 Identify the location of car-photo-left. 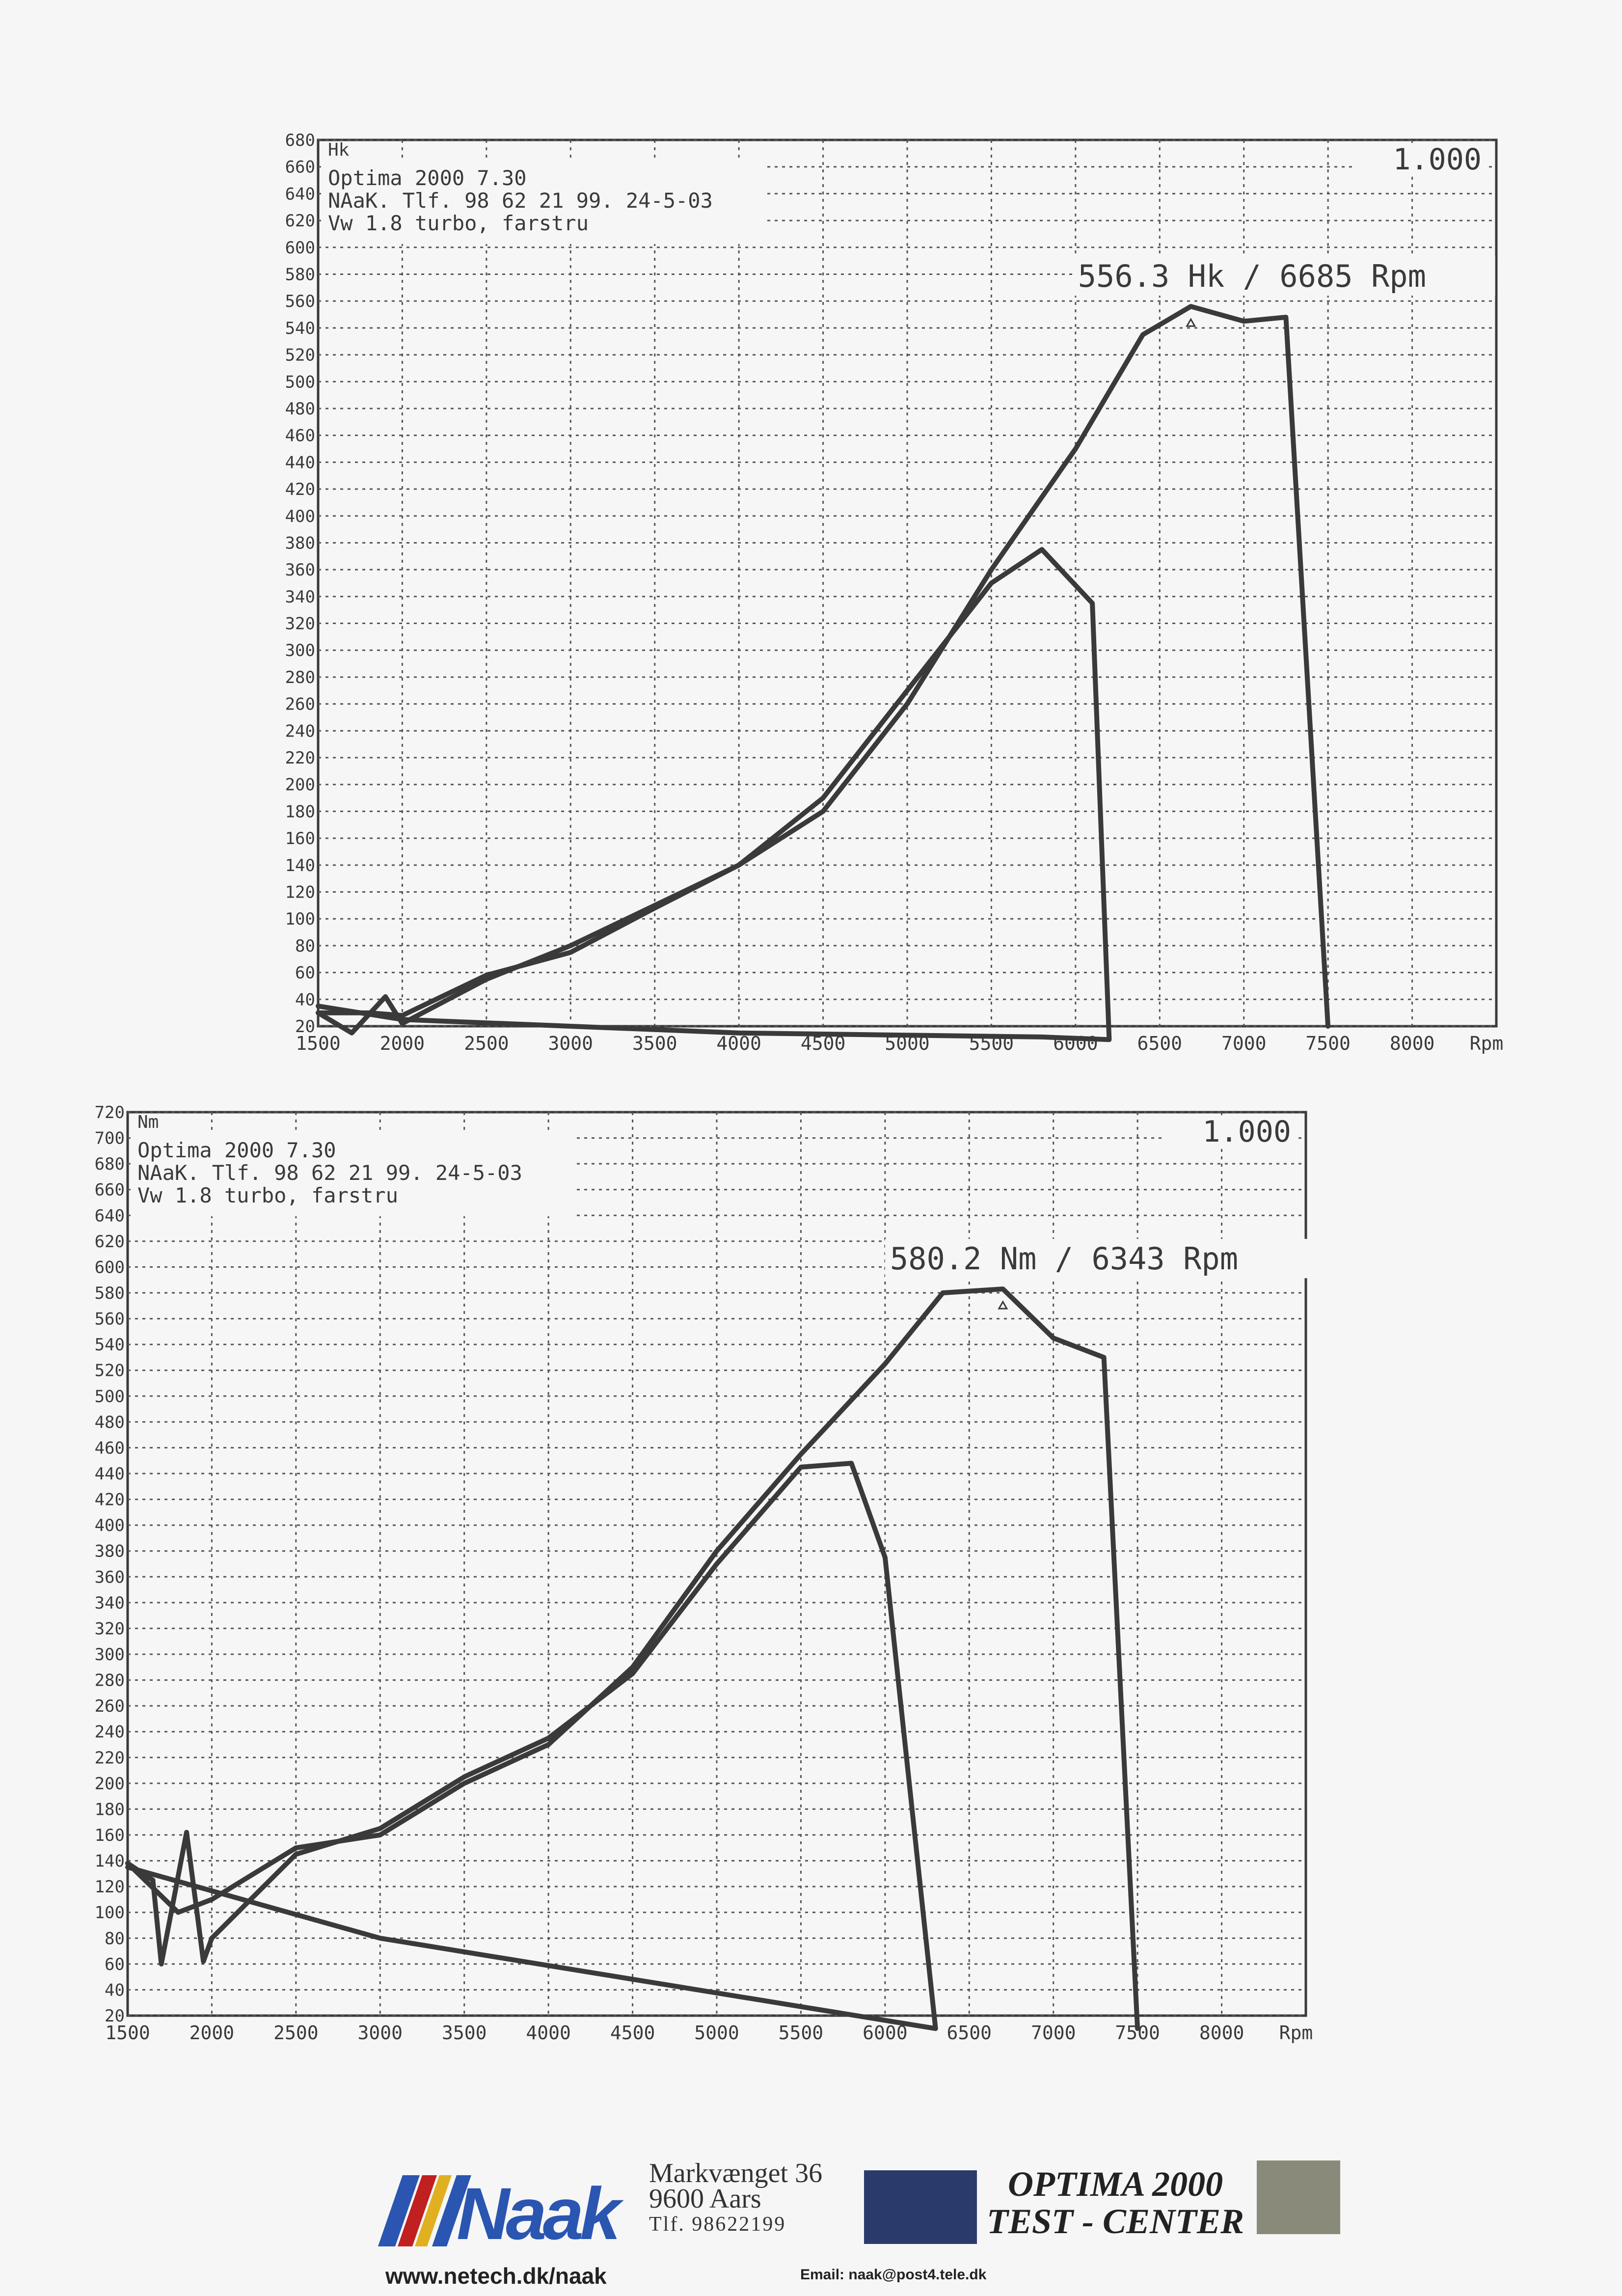
(920, 2207).